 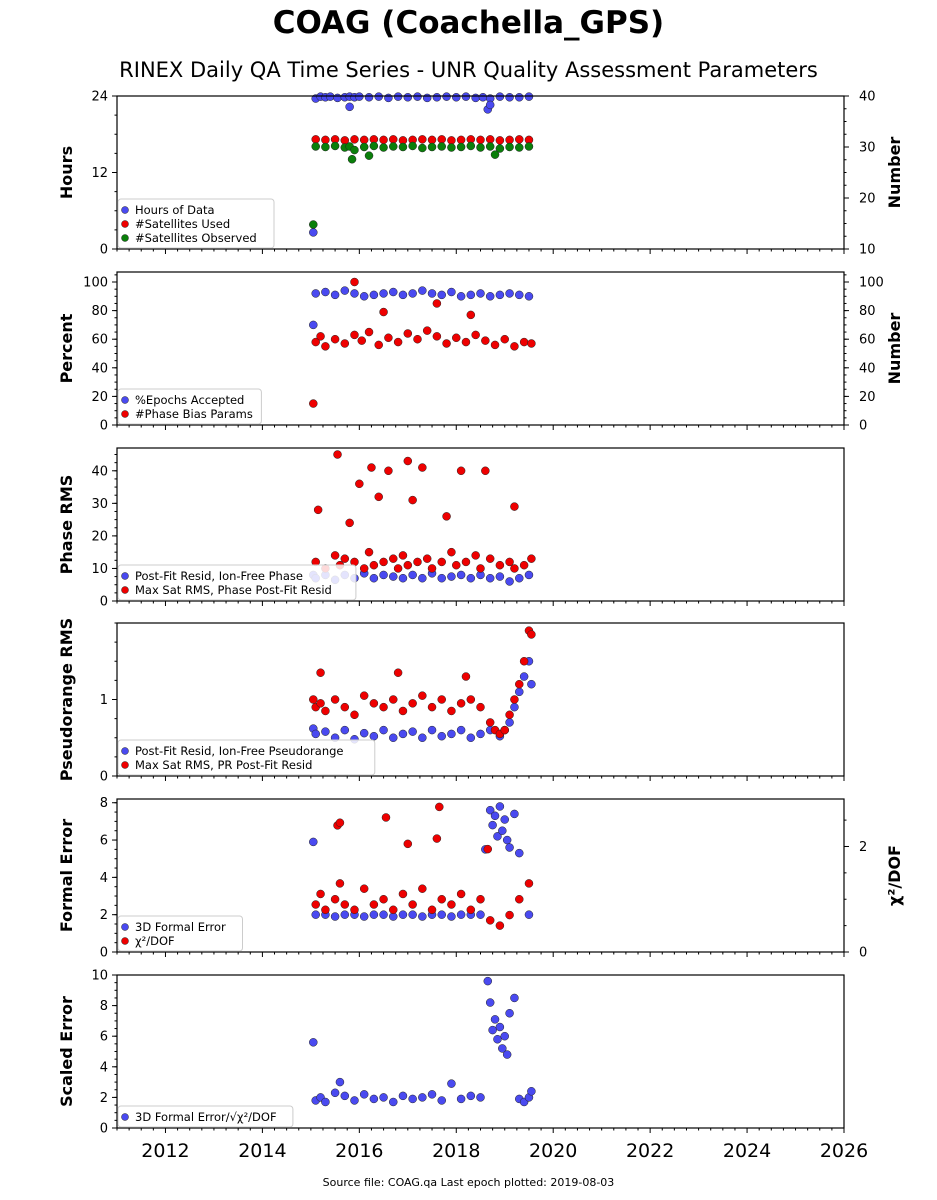 What do you see at coordinates (205, 1116) in the screenshot?
I see `legend: 3D Formal Error/√χ²/DOF` at bounding box center [205, 1116].